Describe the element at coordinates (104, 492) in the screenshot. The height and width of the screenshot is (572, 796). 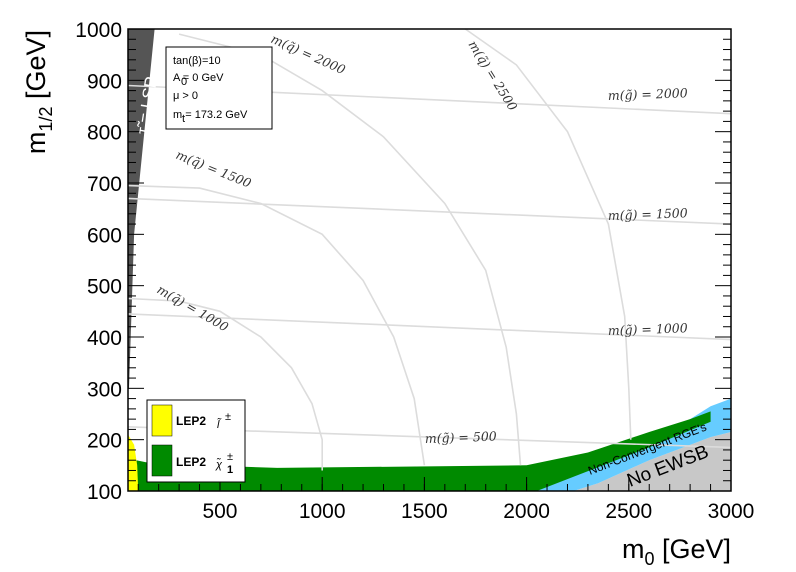
I see `y-tick-label: 100` at that location.